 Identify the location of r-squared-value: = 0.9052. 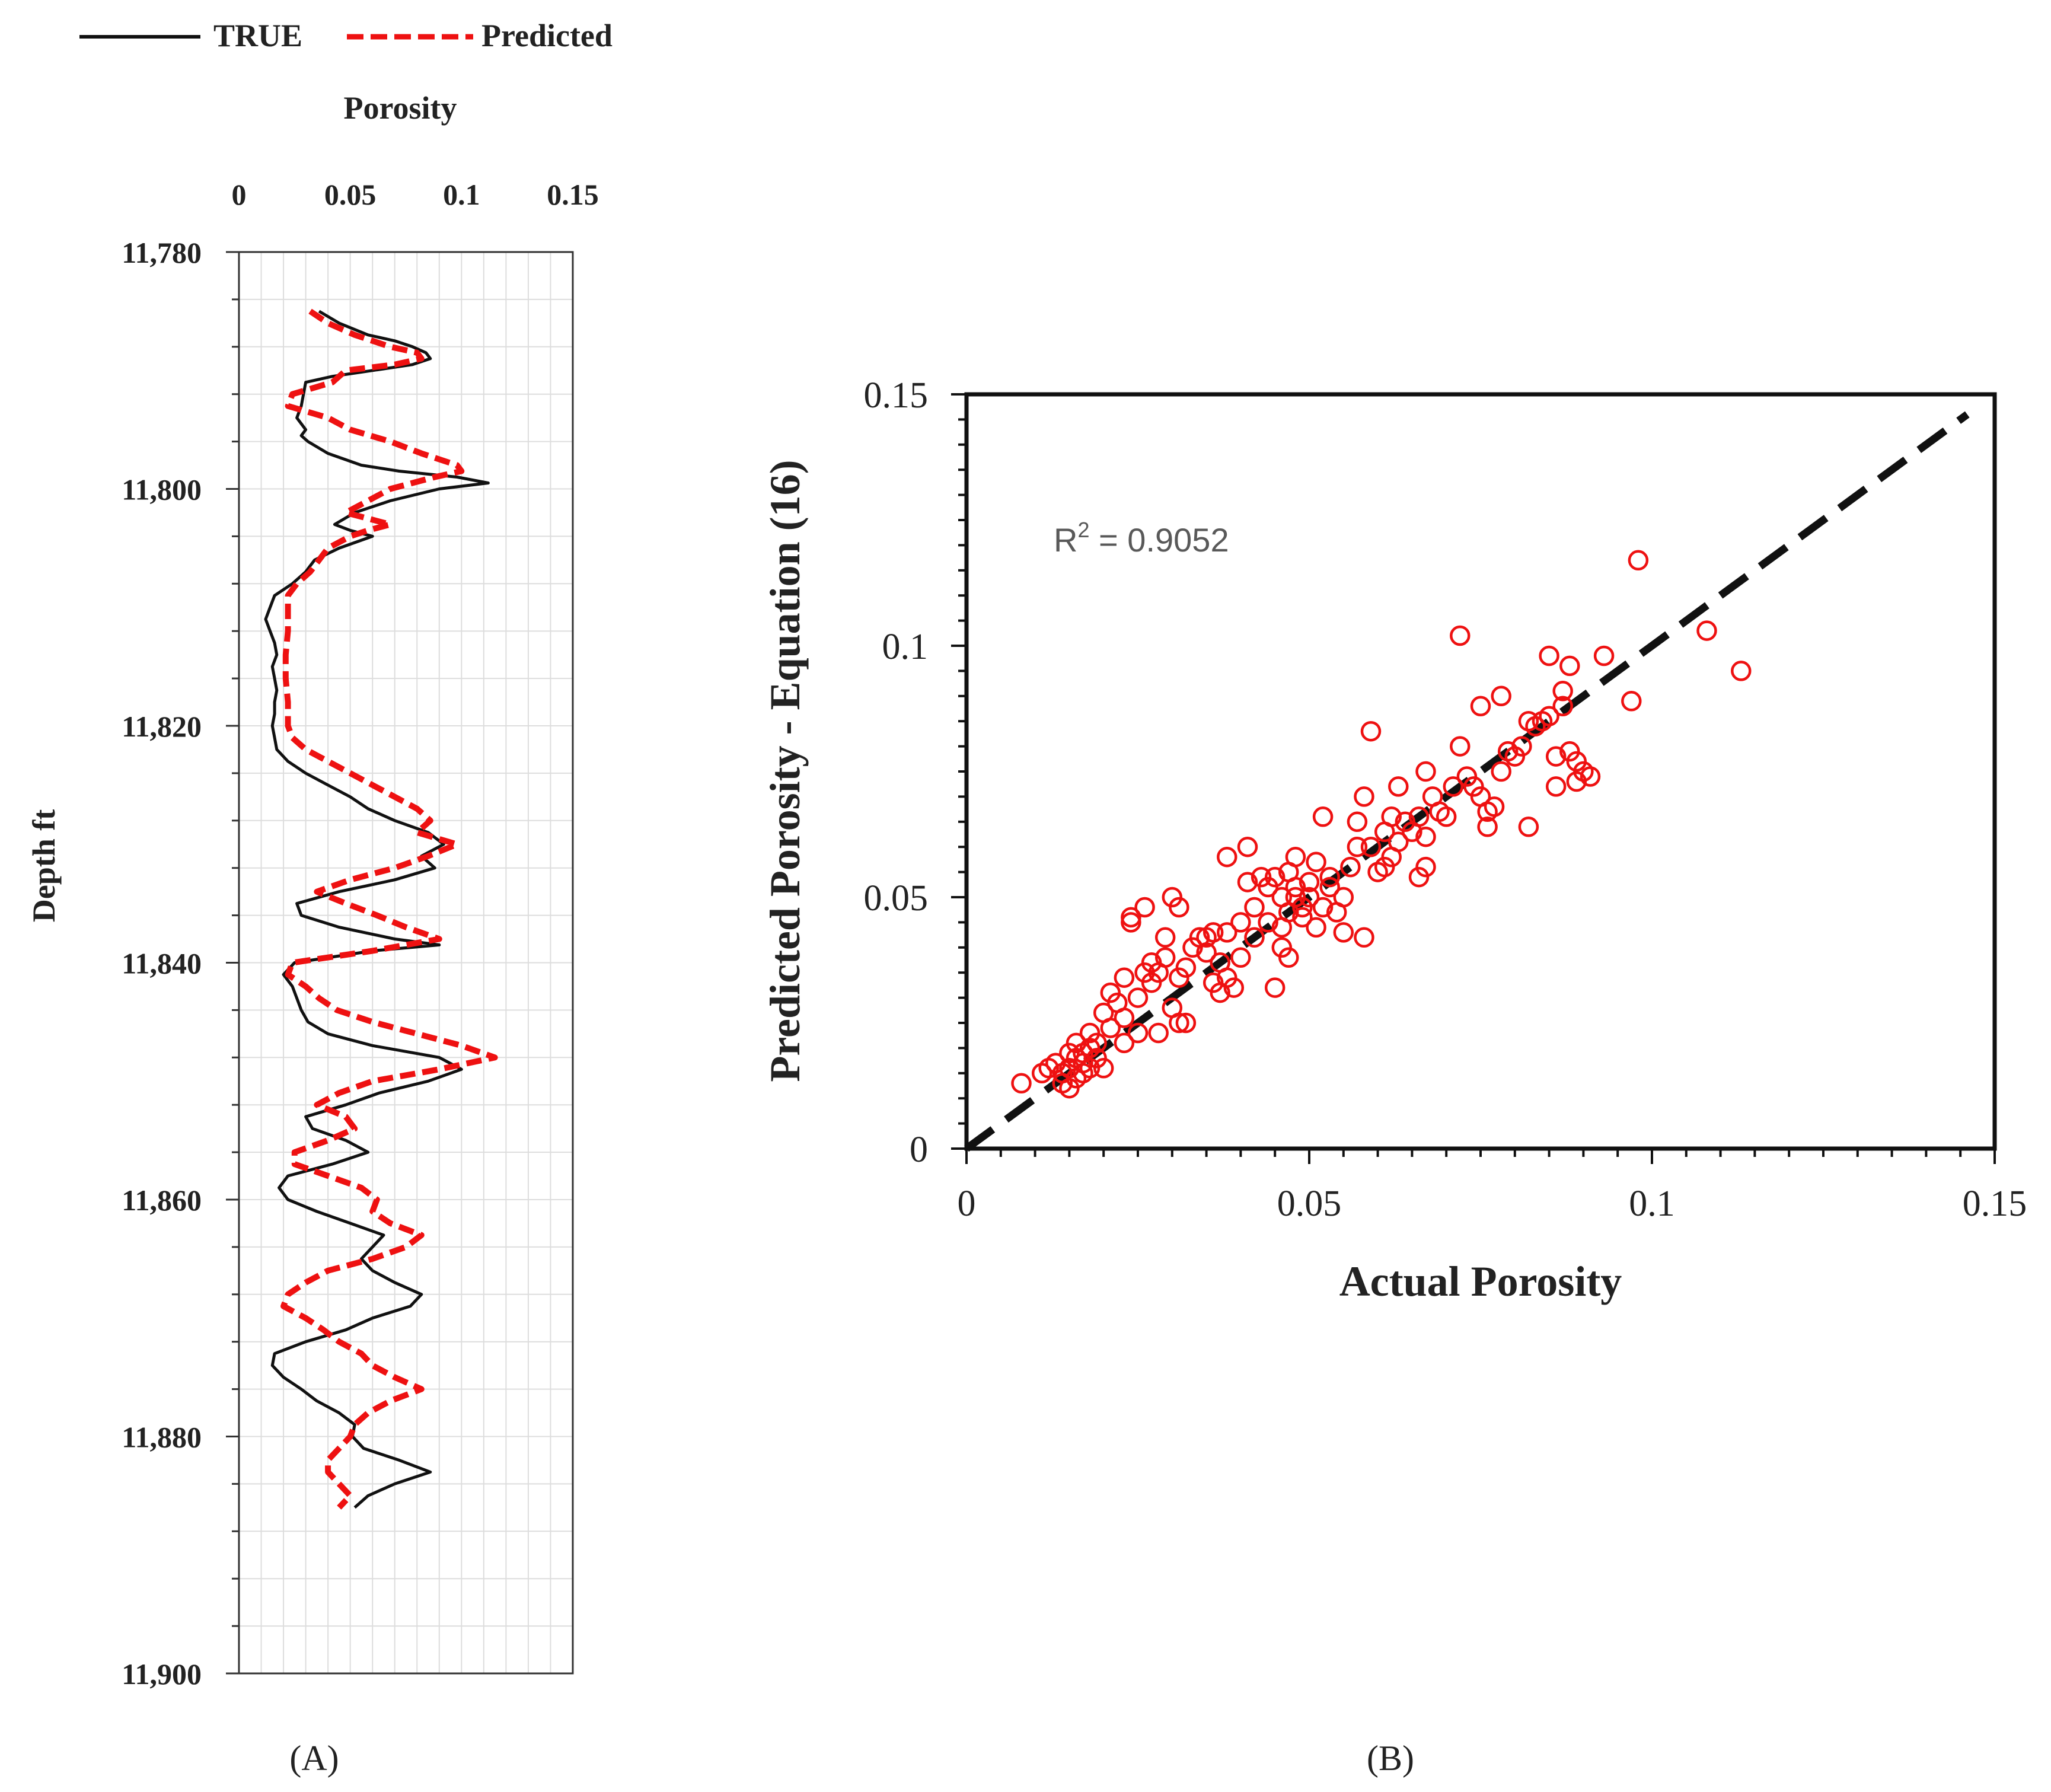
(1159, 540).